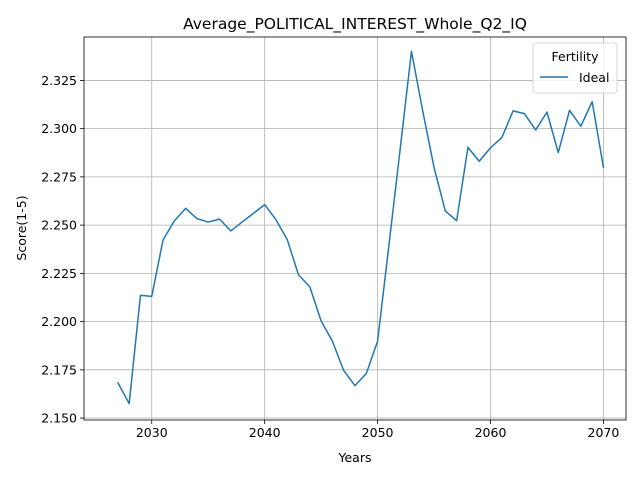  What do you see at coordinates (491, 432) in the screenshot?
I see `x-tick-label: 2060` at bounding box center [491, 432].